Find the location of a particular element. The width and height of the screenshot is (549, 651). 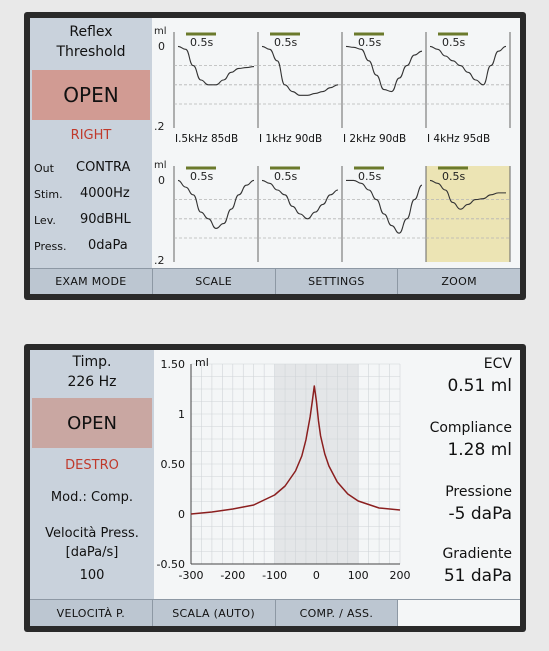

tab-pressure-speed: VELOCITÀ P. is located at coordinates (91, 613).